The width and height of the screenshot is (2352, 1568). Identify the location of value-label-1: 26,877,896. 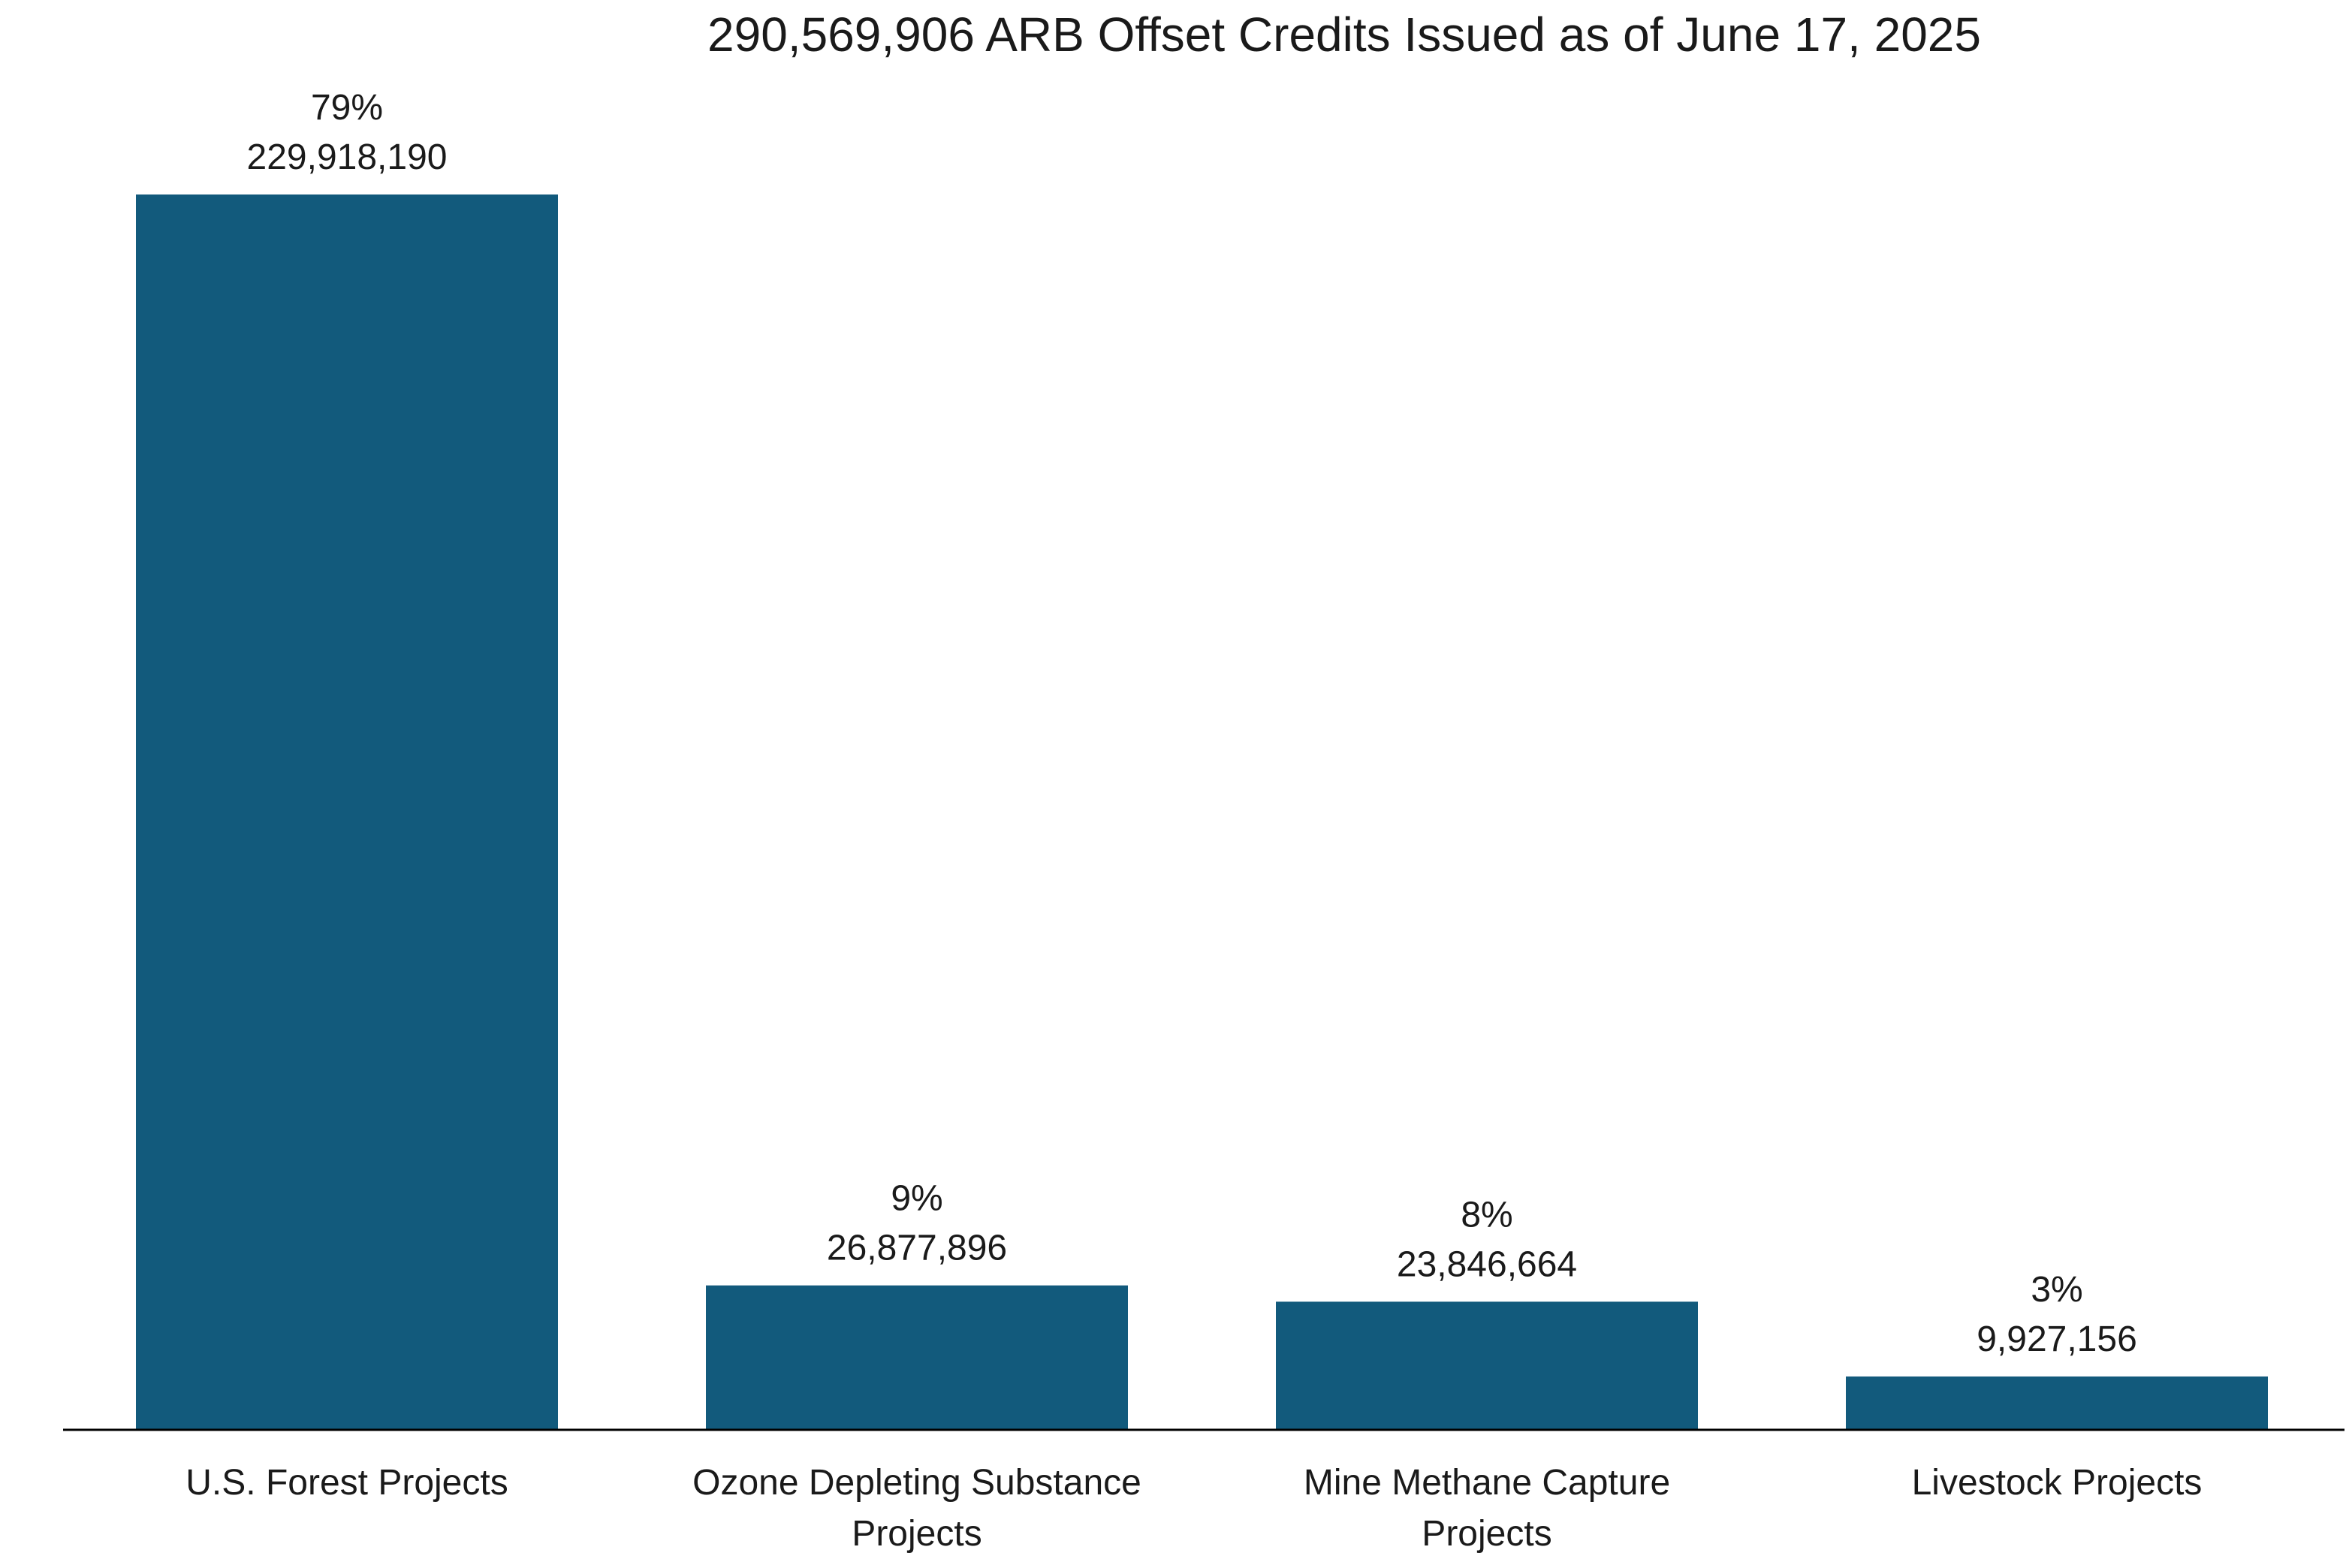
(917, 1248).